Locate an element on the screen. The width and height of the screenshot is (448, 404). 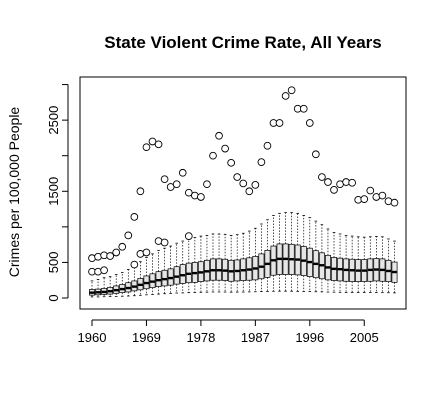
box-1998 is located at coordinates (321, 258).